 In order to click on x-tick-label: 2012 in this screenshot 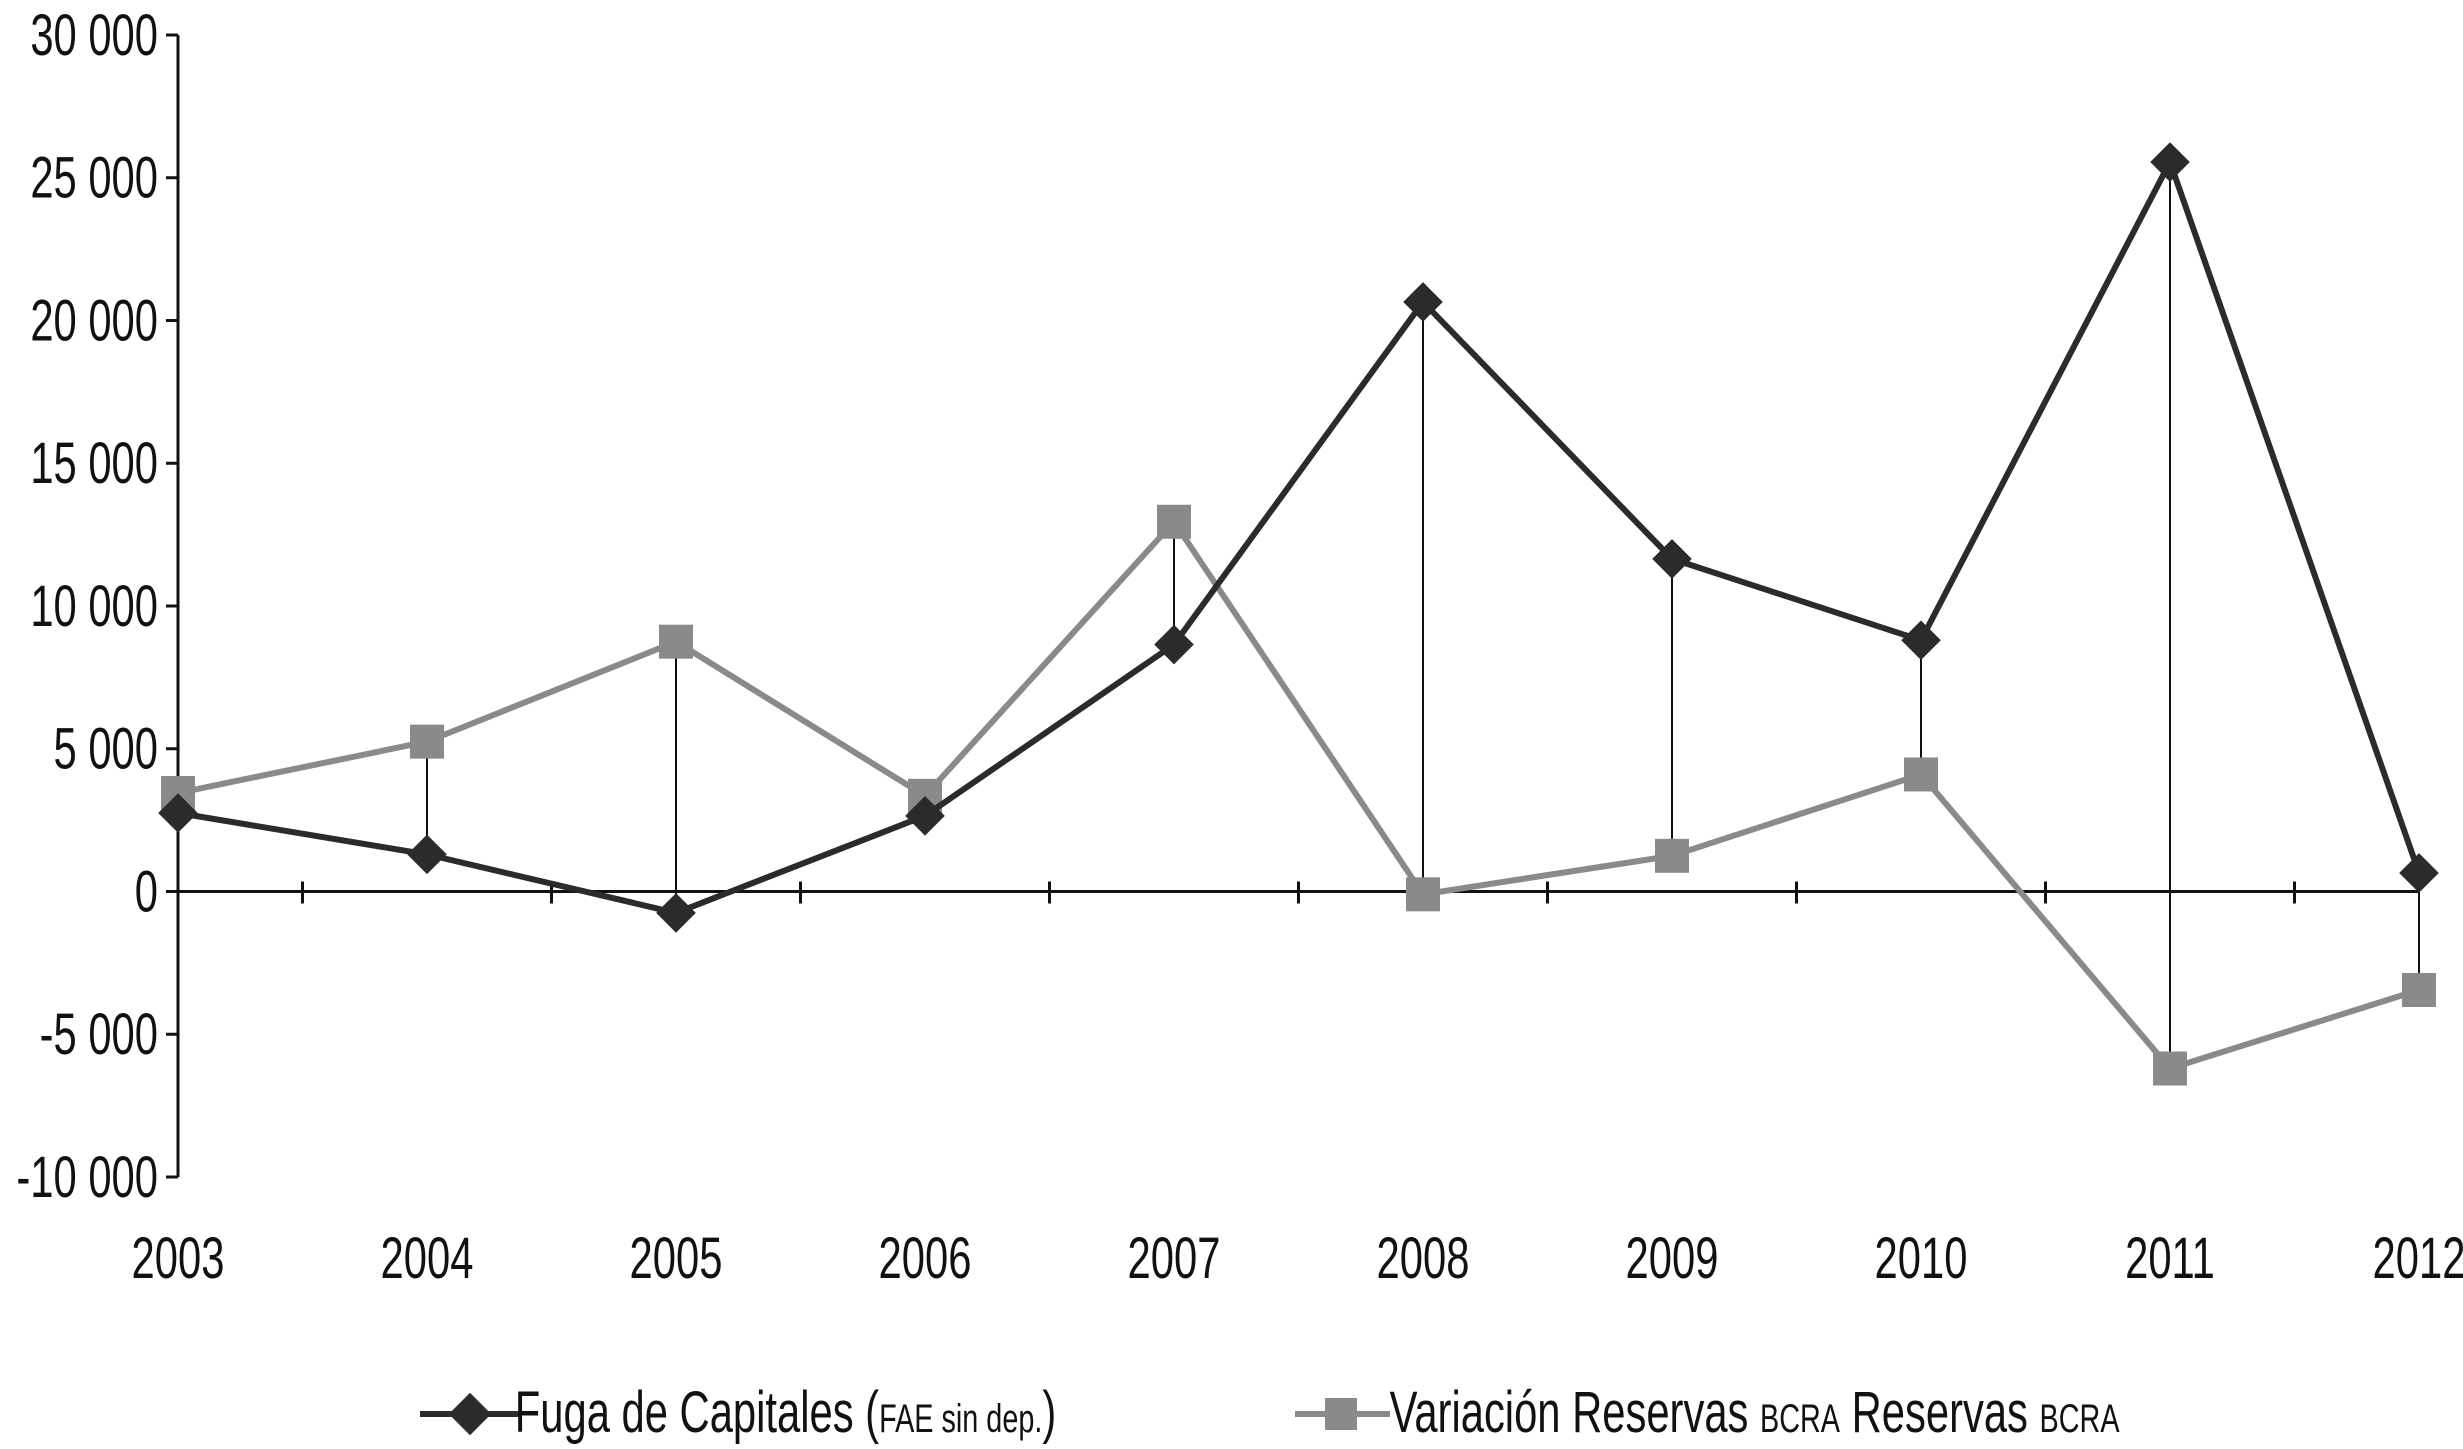, I will do `click(2418, 1257)`.